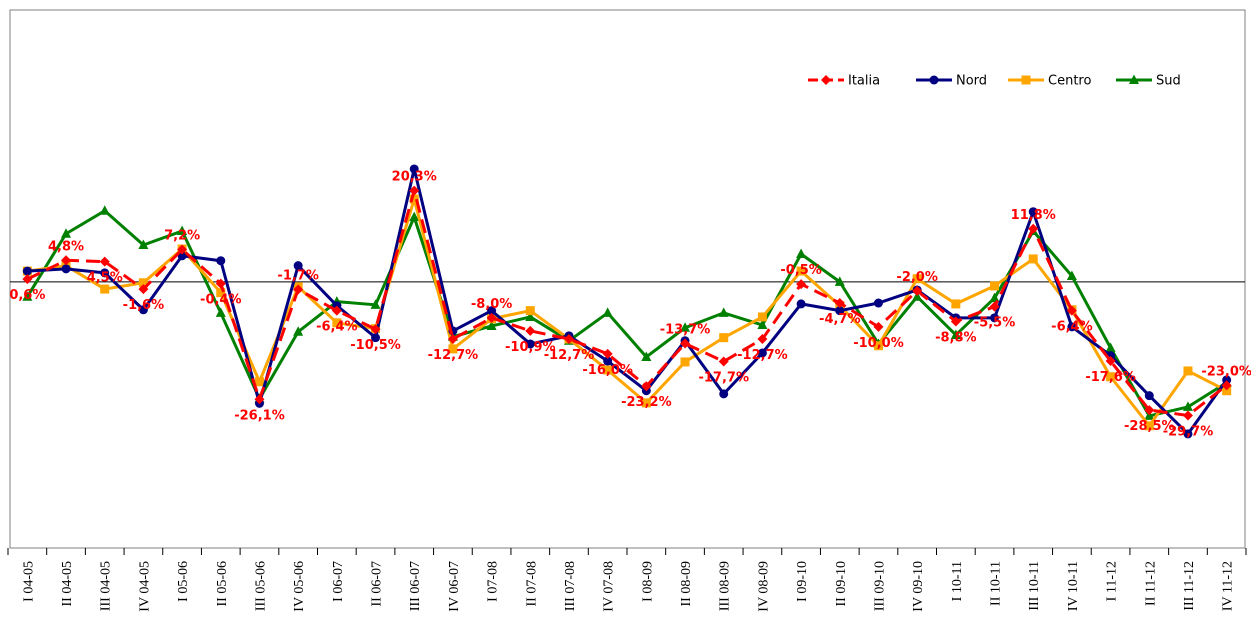 The image size is (1251, 624). Describe the element at coordinates (106, 586) in the screenshot. I see `x-tick-label: III 04-05` at that location.